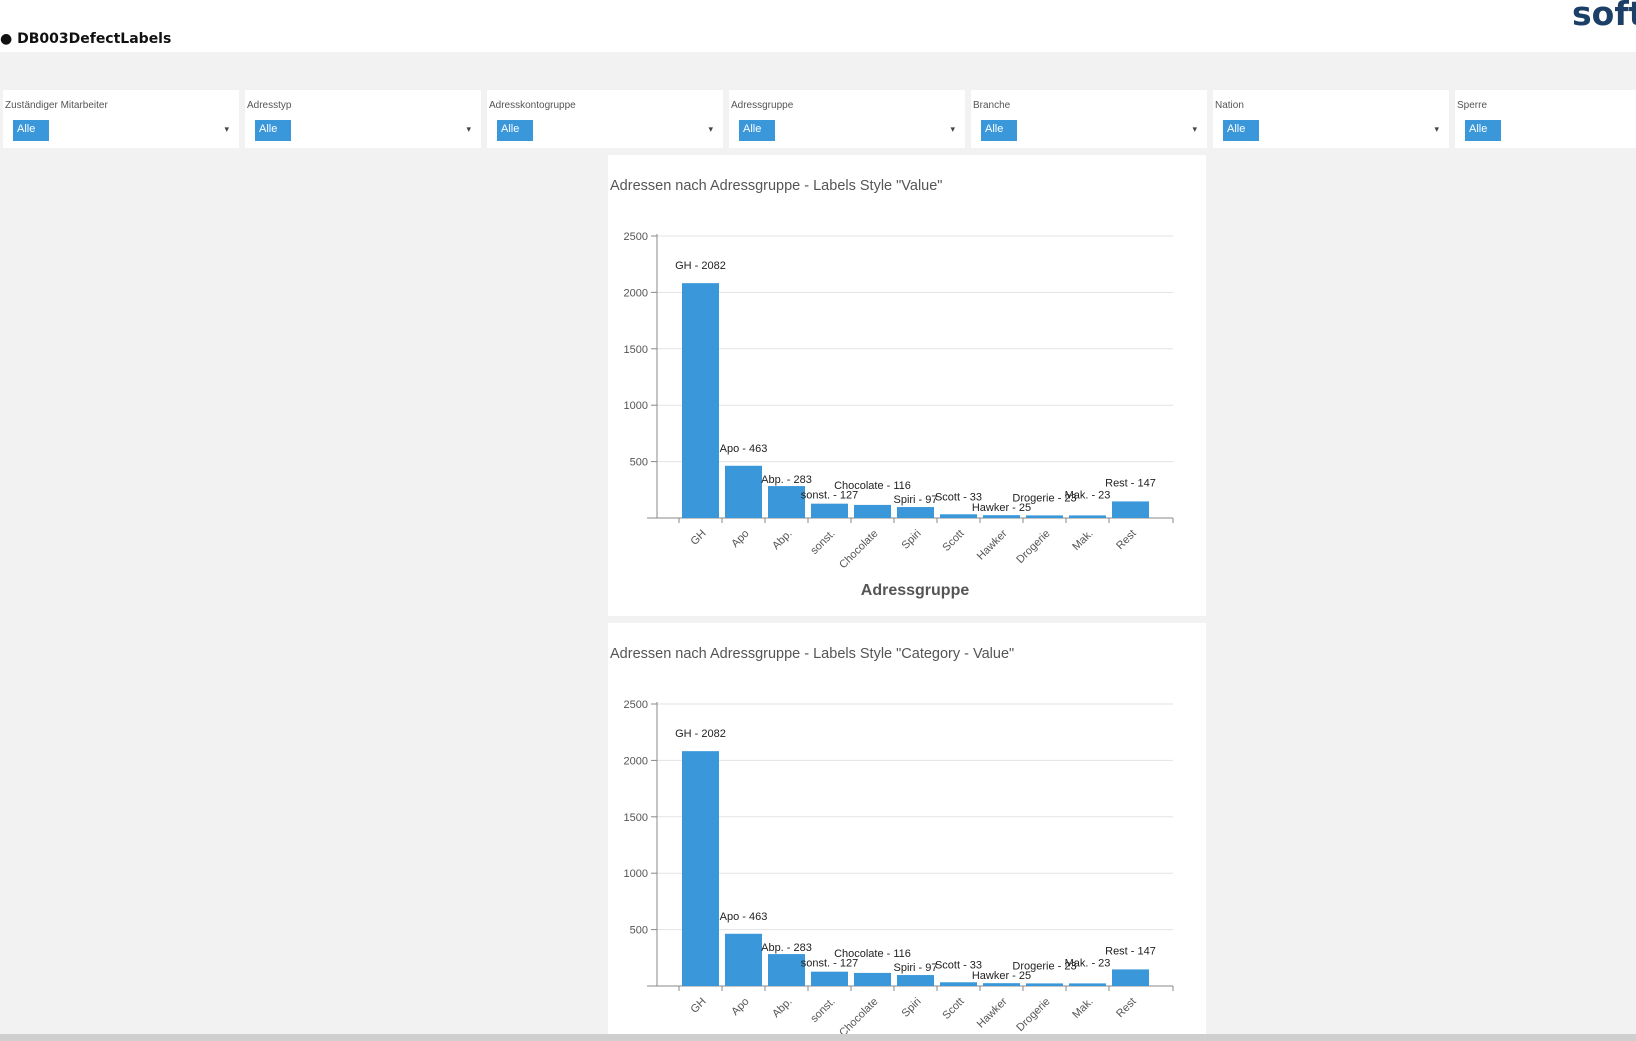  Describe the element at coordinates (56, 105) in the screenshot. I see `filter-label: Zuständiger Mitarbeiter` at that location.